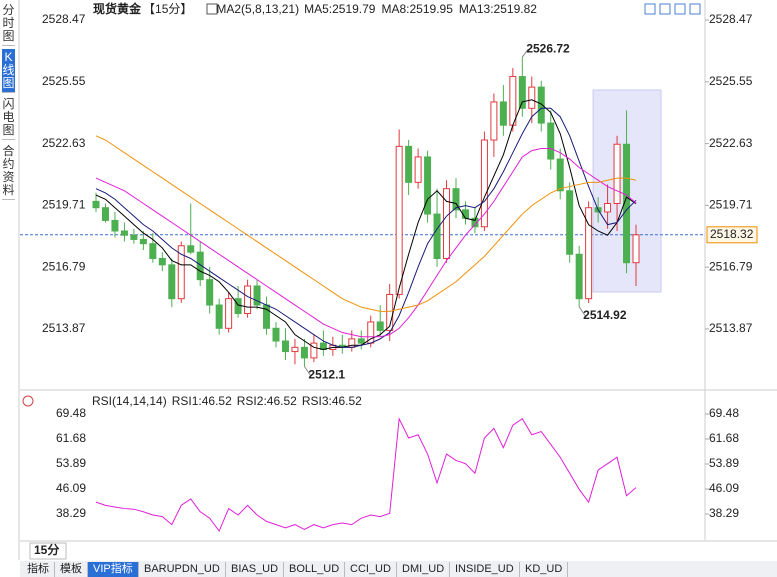  What do you see at coordinates (113, 569) in the screenshot?
I see `bottom-tab: VIP指标` at bounding box center [113, 569].